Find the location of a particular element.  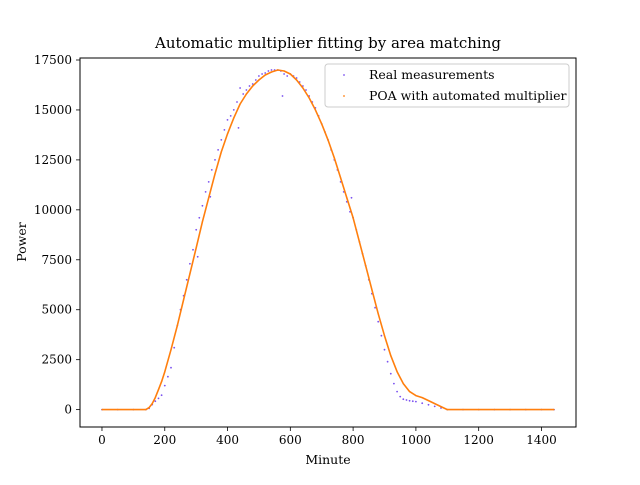

y-tick-label: 7500 is located at coordinates (56, 260).